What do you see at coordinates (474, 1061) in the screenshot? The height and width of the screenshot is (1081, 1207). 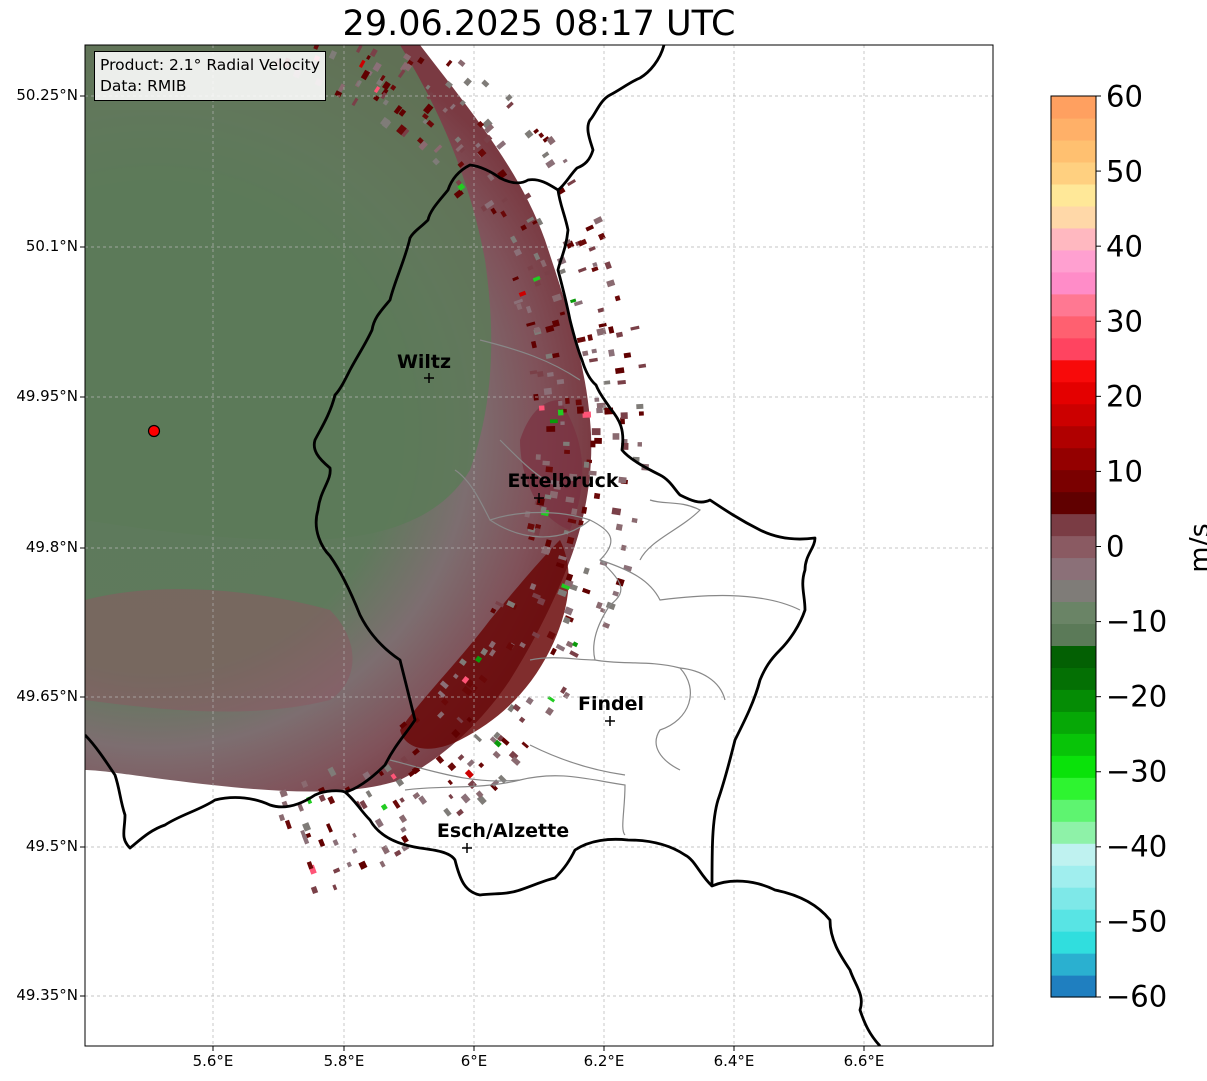 I see `lon-label: 6°E` at bounding box center [474, 1061].